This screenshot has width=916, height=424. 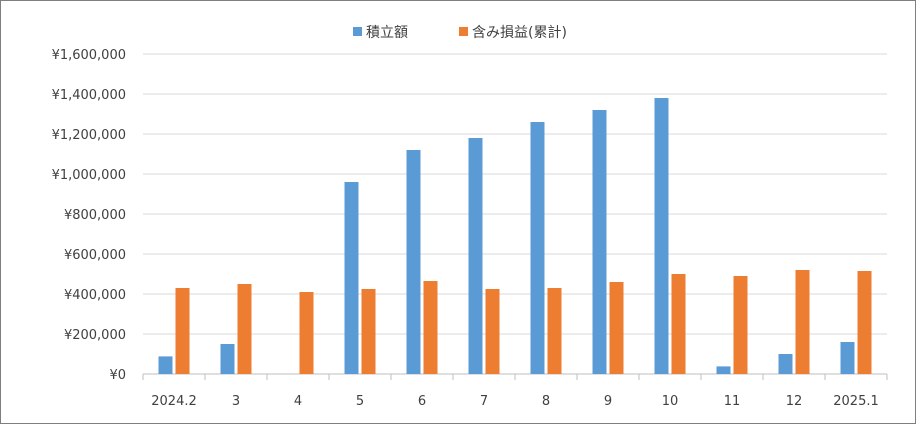 What do you see at coordinates (794, 401) in the screenshot?
I see `x-tick-label: 12` at bounding box center [794, 401].